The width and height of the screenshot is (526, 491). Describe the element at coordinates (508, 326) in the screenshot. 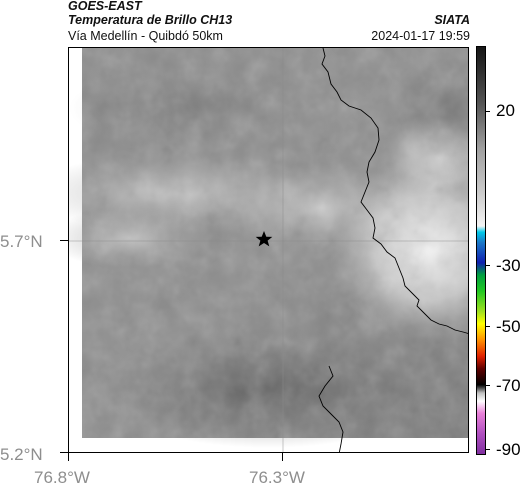

I see `colorbar-label: -50` at that location.